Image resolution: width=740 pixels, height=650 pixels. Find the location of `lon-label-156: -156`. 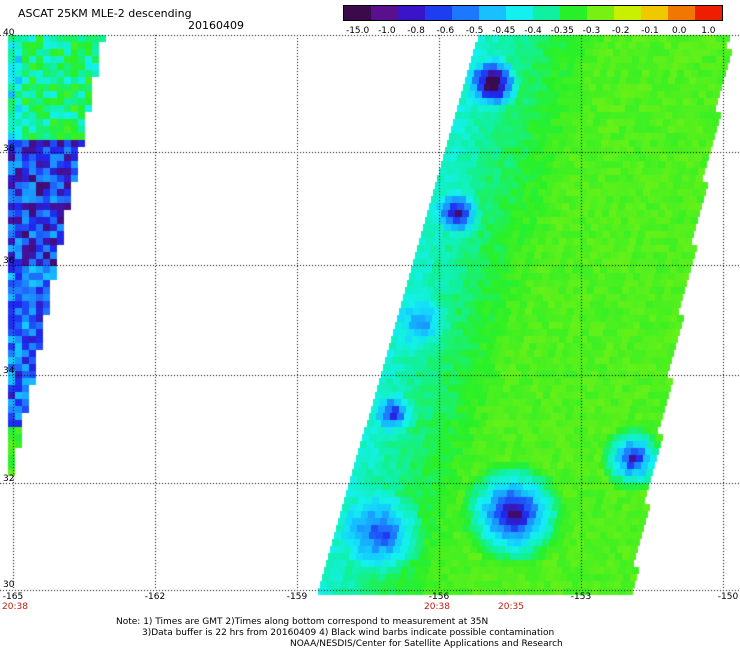

lon-label-156: -156 is located at coordinates (439, 597).